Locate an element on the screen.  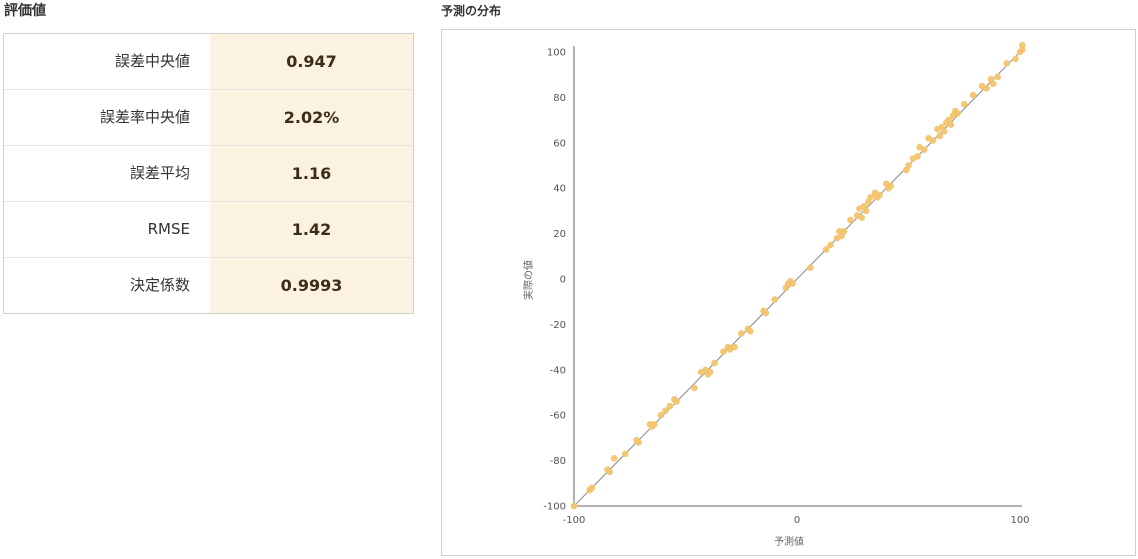
metric-row-median-error-rate: 誤差率中央値 2.02% is located at coordinates (208, 118).